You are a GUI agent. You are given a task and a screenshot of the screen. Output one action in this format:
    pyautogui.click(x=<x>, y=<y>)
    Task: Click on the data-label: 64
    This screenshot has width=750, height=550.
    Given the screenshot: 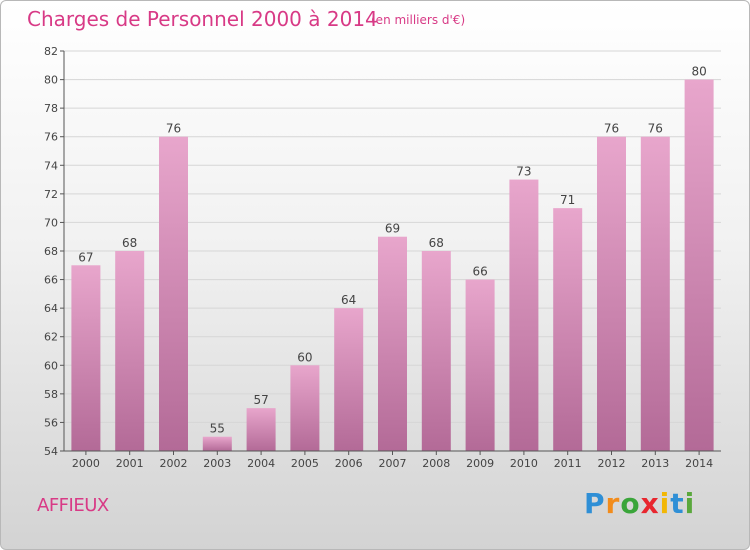 What is the action you would take?
    pyautogui.click(x=348, y=300)
    